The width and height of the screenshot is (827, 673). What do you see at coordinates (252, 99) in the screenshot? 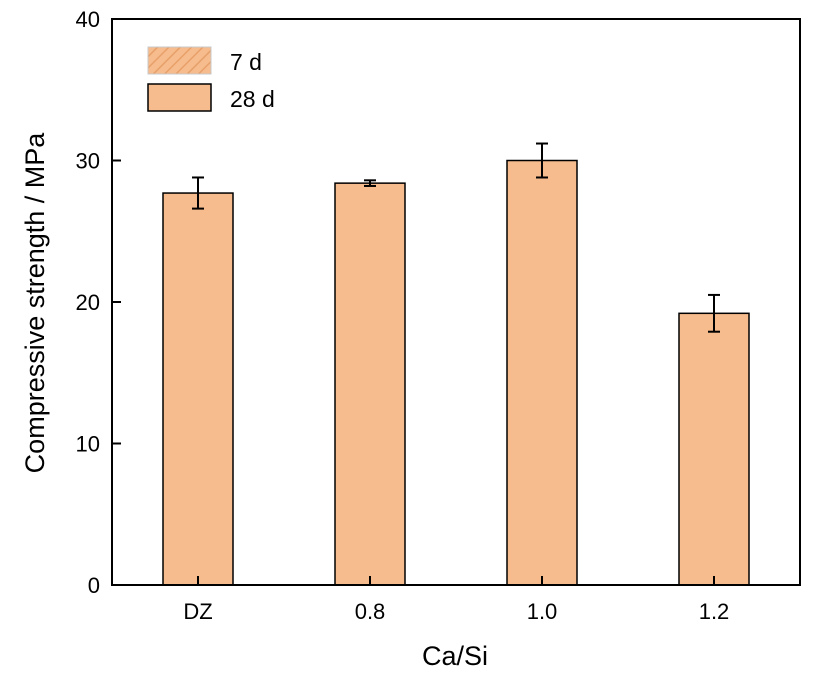
I see `legend-label-28d: 28 d` at bounding box center [252, 99].